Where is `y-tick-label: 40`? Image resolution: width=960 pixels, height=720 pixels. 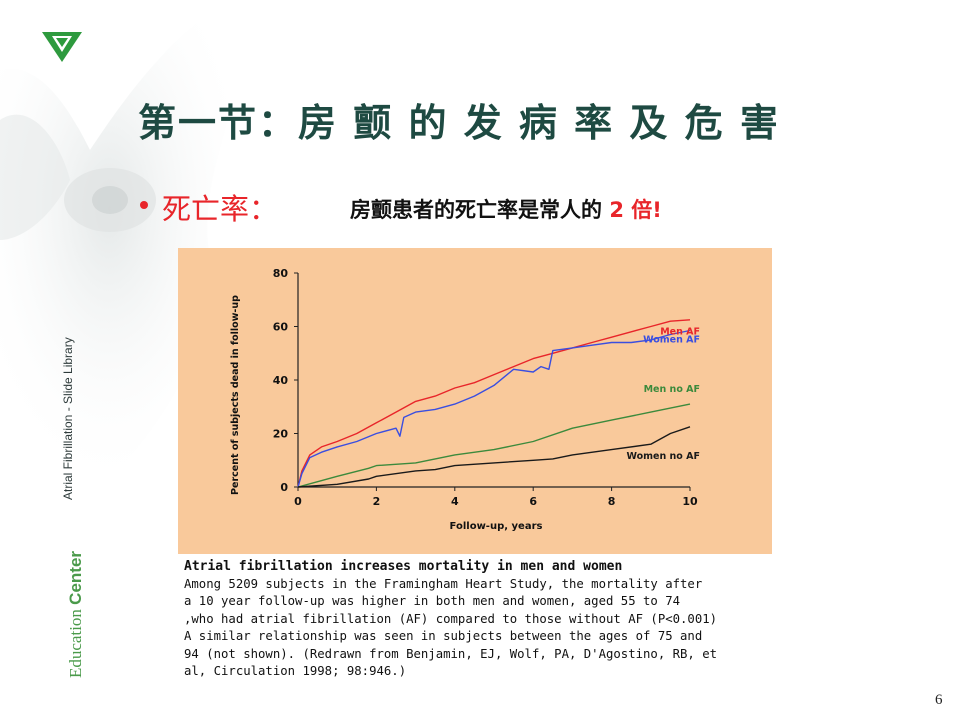 y-tick-label: 40 is located at coordinates (281, 380).